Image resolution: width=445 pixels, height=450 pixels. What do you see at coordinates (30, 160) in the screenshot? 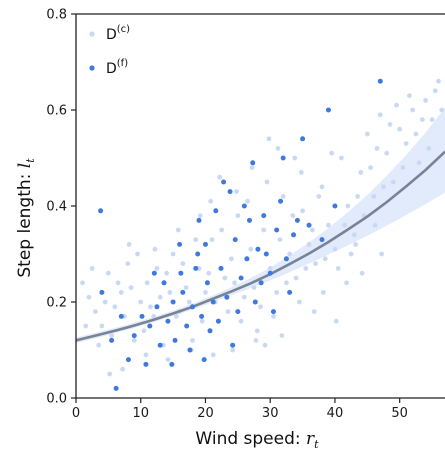
I see `y-axis-label-sub: t` at bounding box center [30, 160].